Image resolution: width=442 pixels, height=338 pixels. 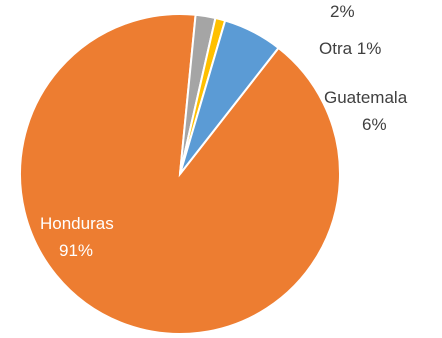 I want to click on slice-label-guatemala: Guatemala, so click(x=366, y=97).